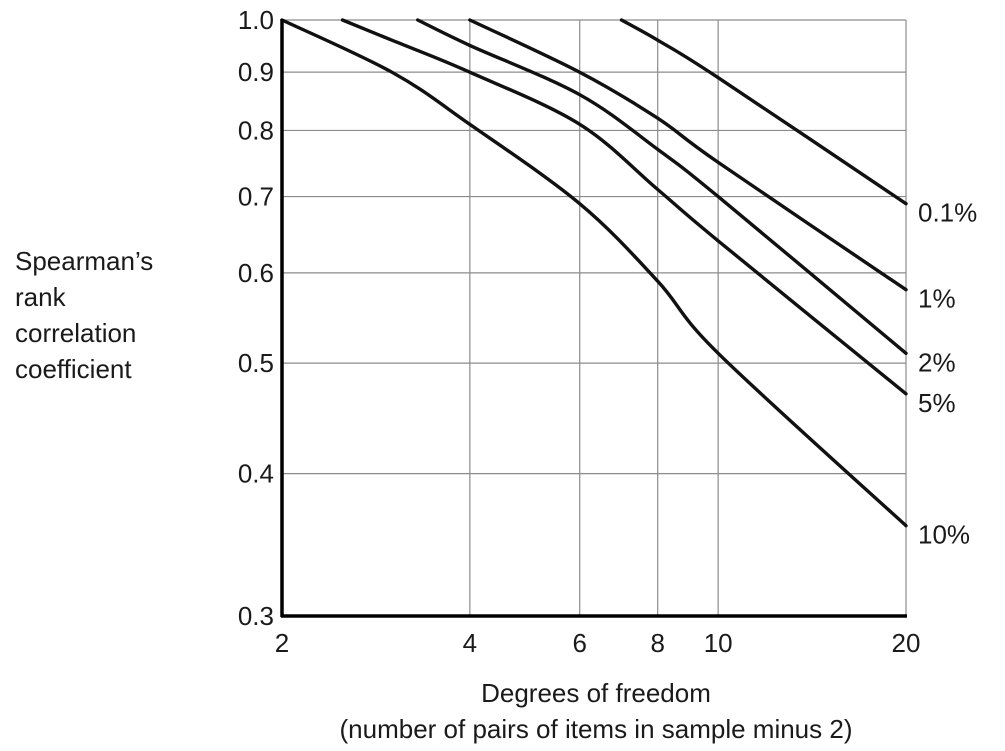  What do you see at coordinates (937, 362) in the screenshot?
I see `series-label-2pct: 2%` at bounding box center [937, 362].